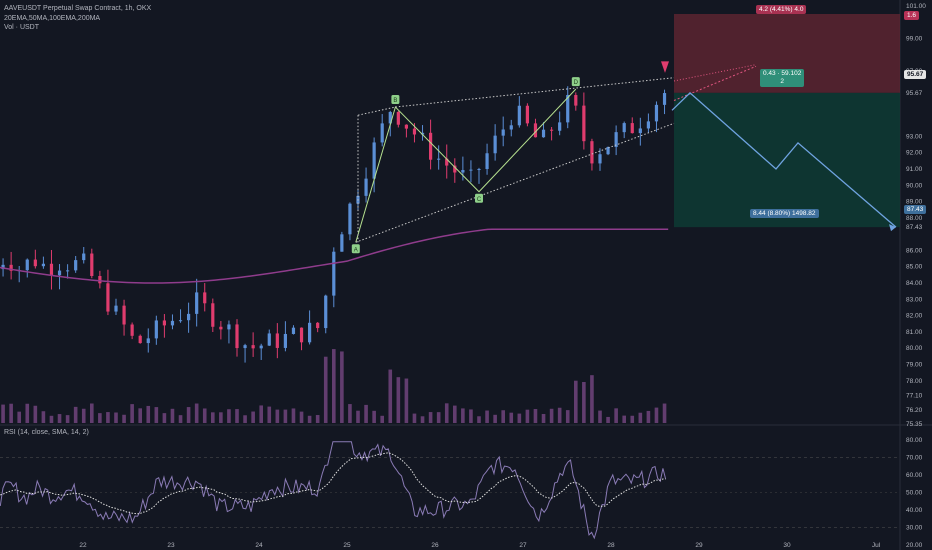 This screenshot has width=932, height=550. What do you see at coordinates (914, 316) in the screenshot?
I see `price-tick-label: 82.00` at bounding box center [914, 316].